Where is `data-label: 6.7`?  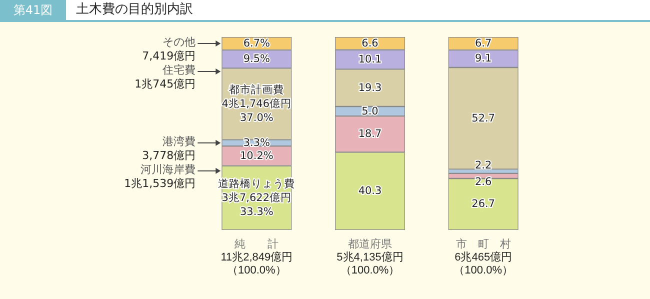 data-label: 6.7 is located at coordinates (483, 43).